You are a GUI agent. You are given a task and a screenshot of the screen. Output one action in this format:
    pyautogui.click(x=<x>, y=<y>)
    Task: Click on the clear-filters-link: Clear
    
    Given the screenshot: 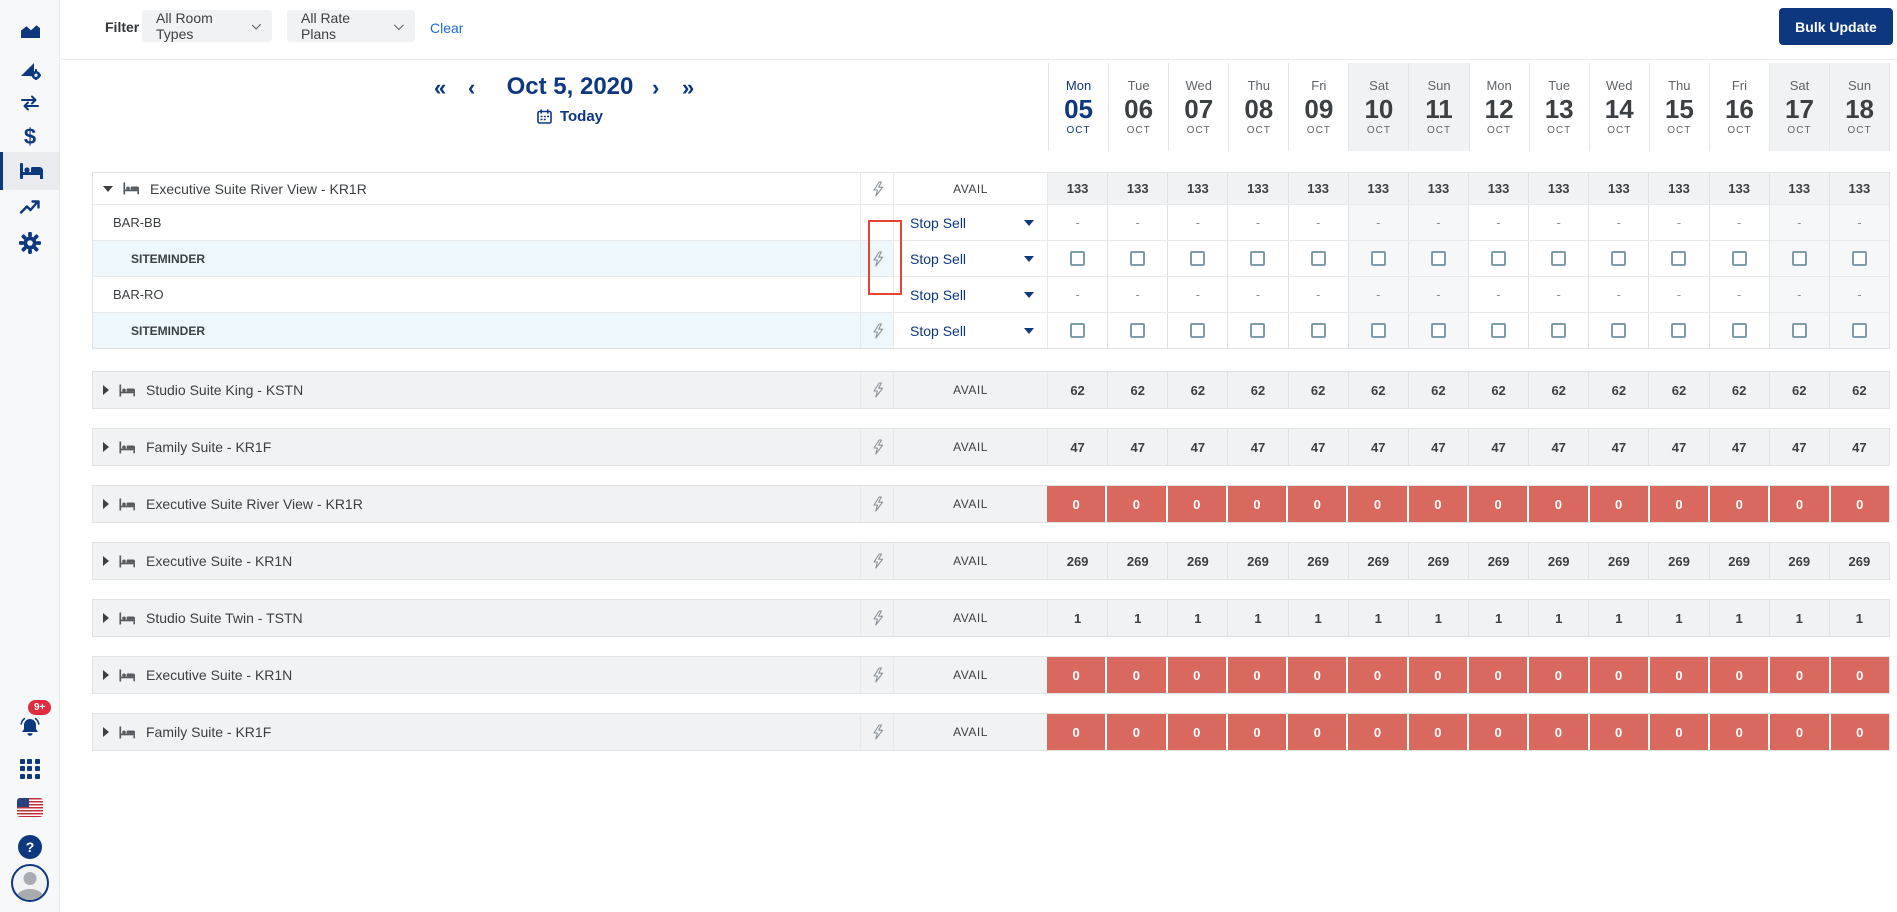 What is the action you would take?
    pyautogui.click(x=447, y=28)
    